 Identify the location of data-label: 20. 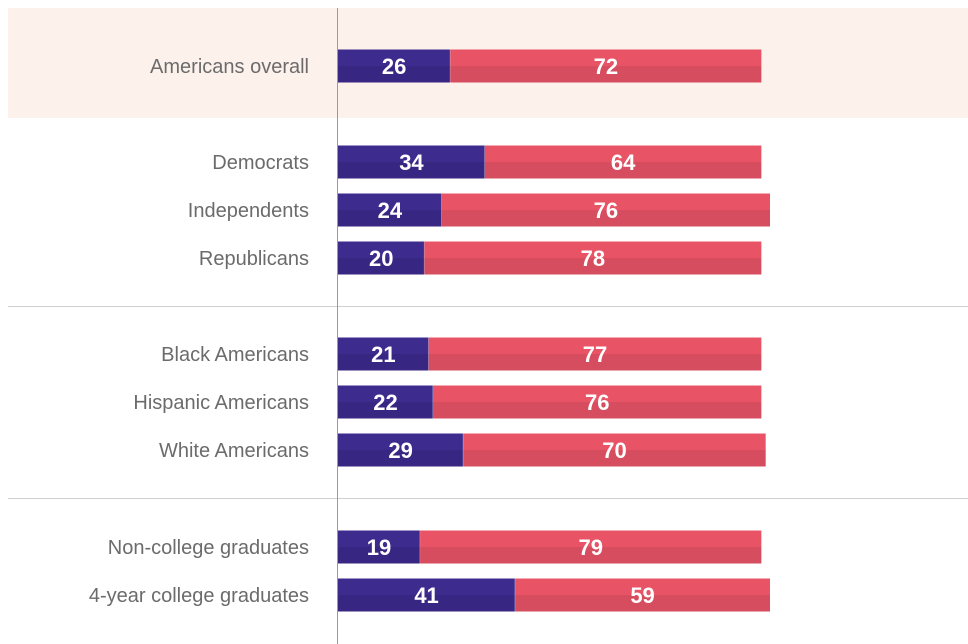
(381, 258).